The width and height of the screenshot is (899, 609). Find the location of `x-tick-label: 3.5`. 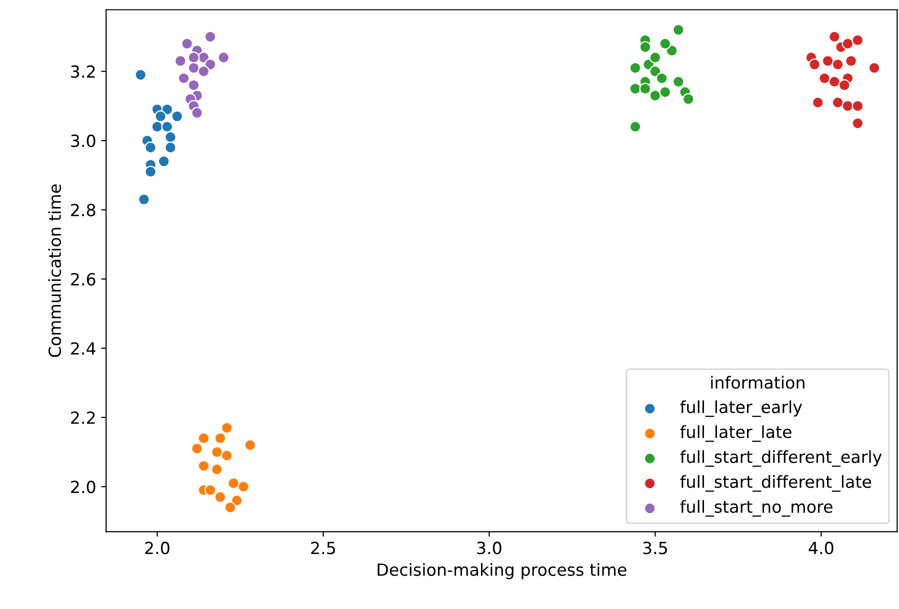

x-tick-label: 3.5 is located at coordinates (655, 548).